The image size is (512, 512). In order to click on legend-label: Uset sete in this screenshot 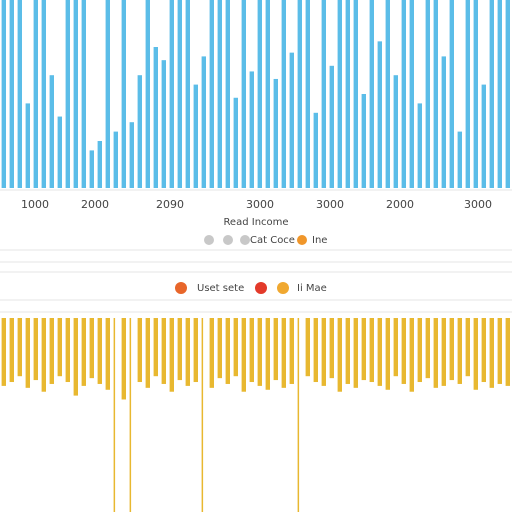, I will do `click(220, 288)`.